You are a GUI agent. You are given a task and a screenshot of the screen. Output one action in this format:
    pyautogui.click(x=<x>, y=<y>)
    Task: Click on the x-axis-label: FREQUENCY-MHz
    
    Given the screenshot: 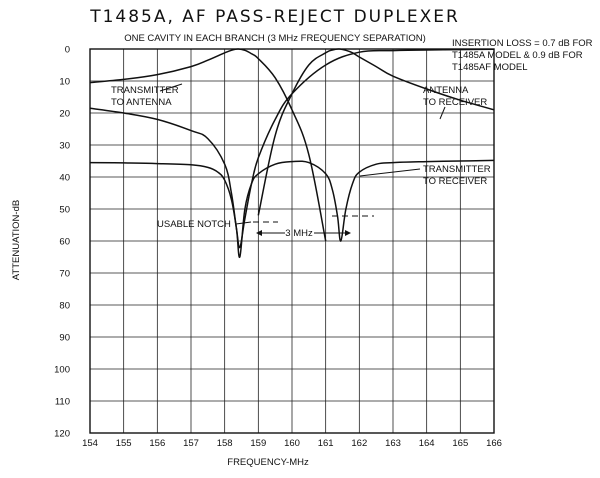 What is the action you would take?
    pyautogui.click(x=268, y=462)
    